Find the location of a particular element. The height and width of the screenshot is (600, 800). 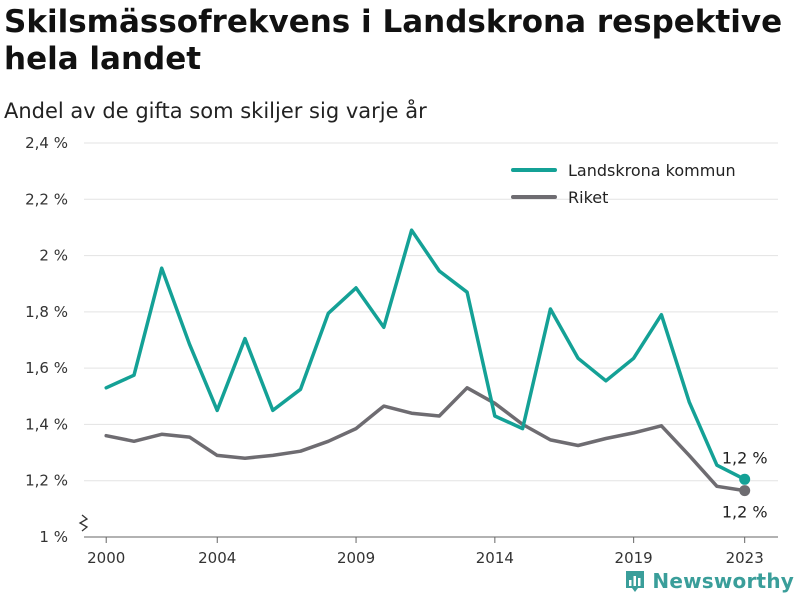

y-tick-label: 1,8 % is located at coordinates (46, 312).